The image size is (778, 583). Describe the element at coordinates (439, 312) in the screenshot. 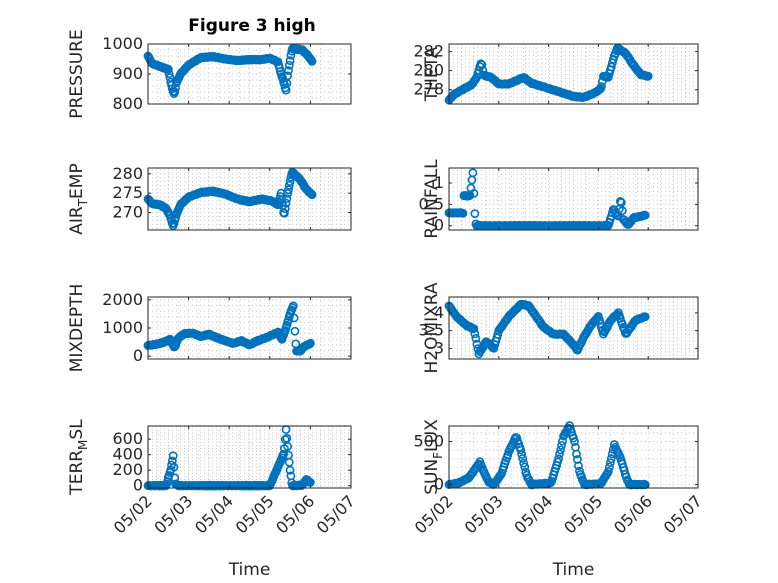

I see `y-tick-label: 4` at that location.